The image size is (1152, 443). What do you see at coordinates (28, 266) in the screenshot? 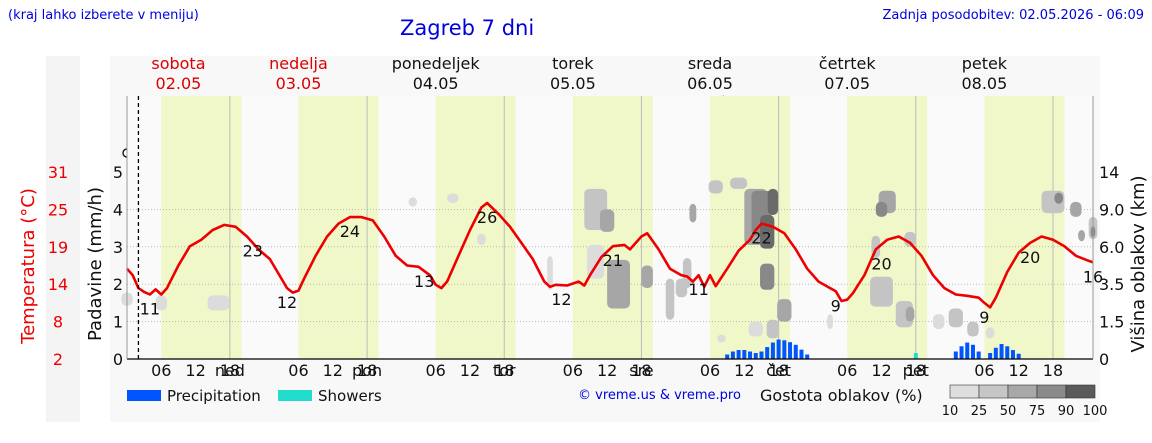
I see `temp-axis-label: Temperatura (°C)` at bounding box center [28, 266].